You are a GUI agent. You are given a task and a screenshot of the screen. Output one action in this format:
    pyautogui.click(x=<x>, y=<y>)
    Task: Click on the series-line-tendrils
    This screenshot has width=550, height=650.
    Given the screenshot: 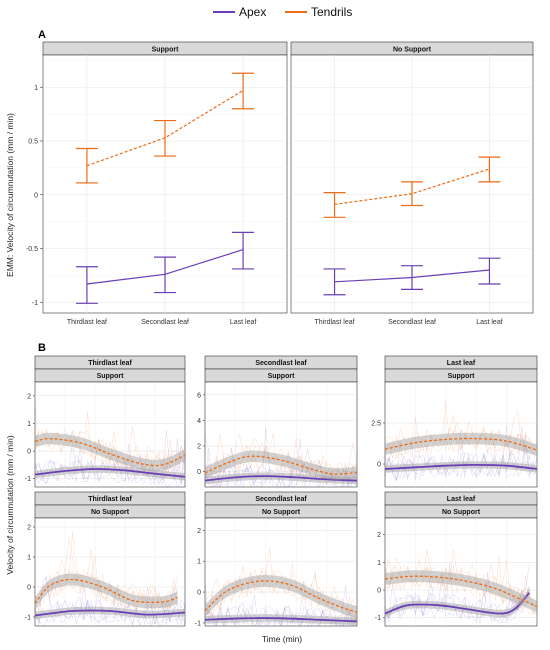 What is the action you would take?
    pyautogui.click(x=412, y=186)
    